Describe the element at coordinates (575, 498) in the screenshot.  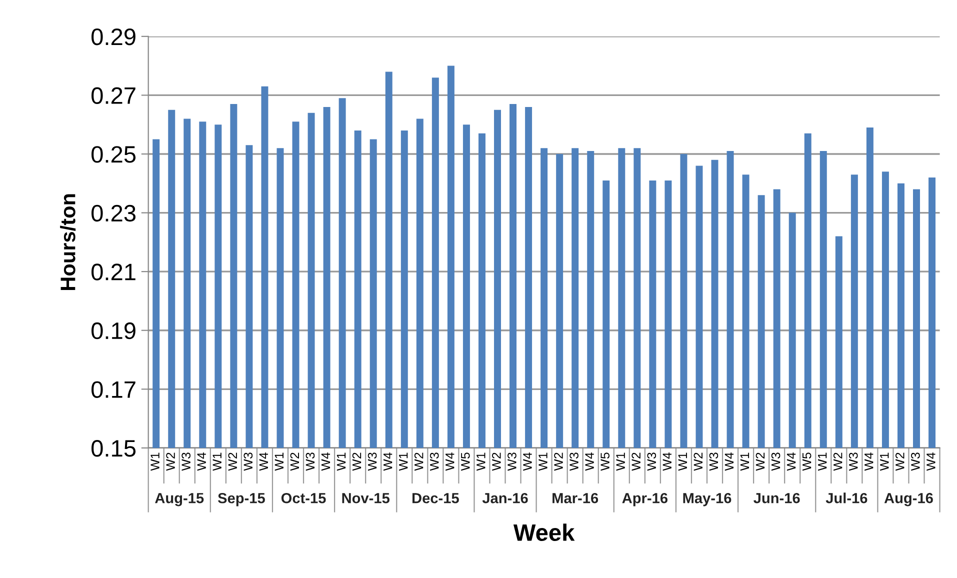
I see `text: Mar-16` at that location.